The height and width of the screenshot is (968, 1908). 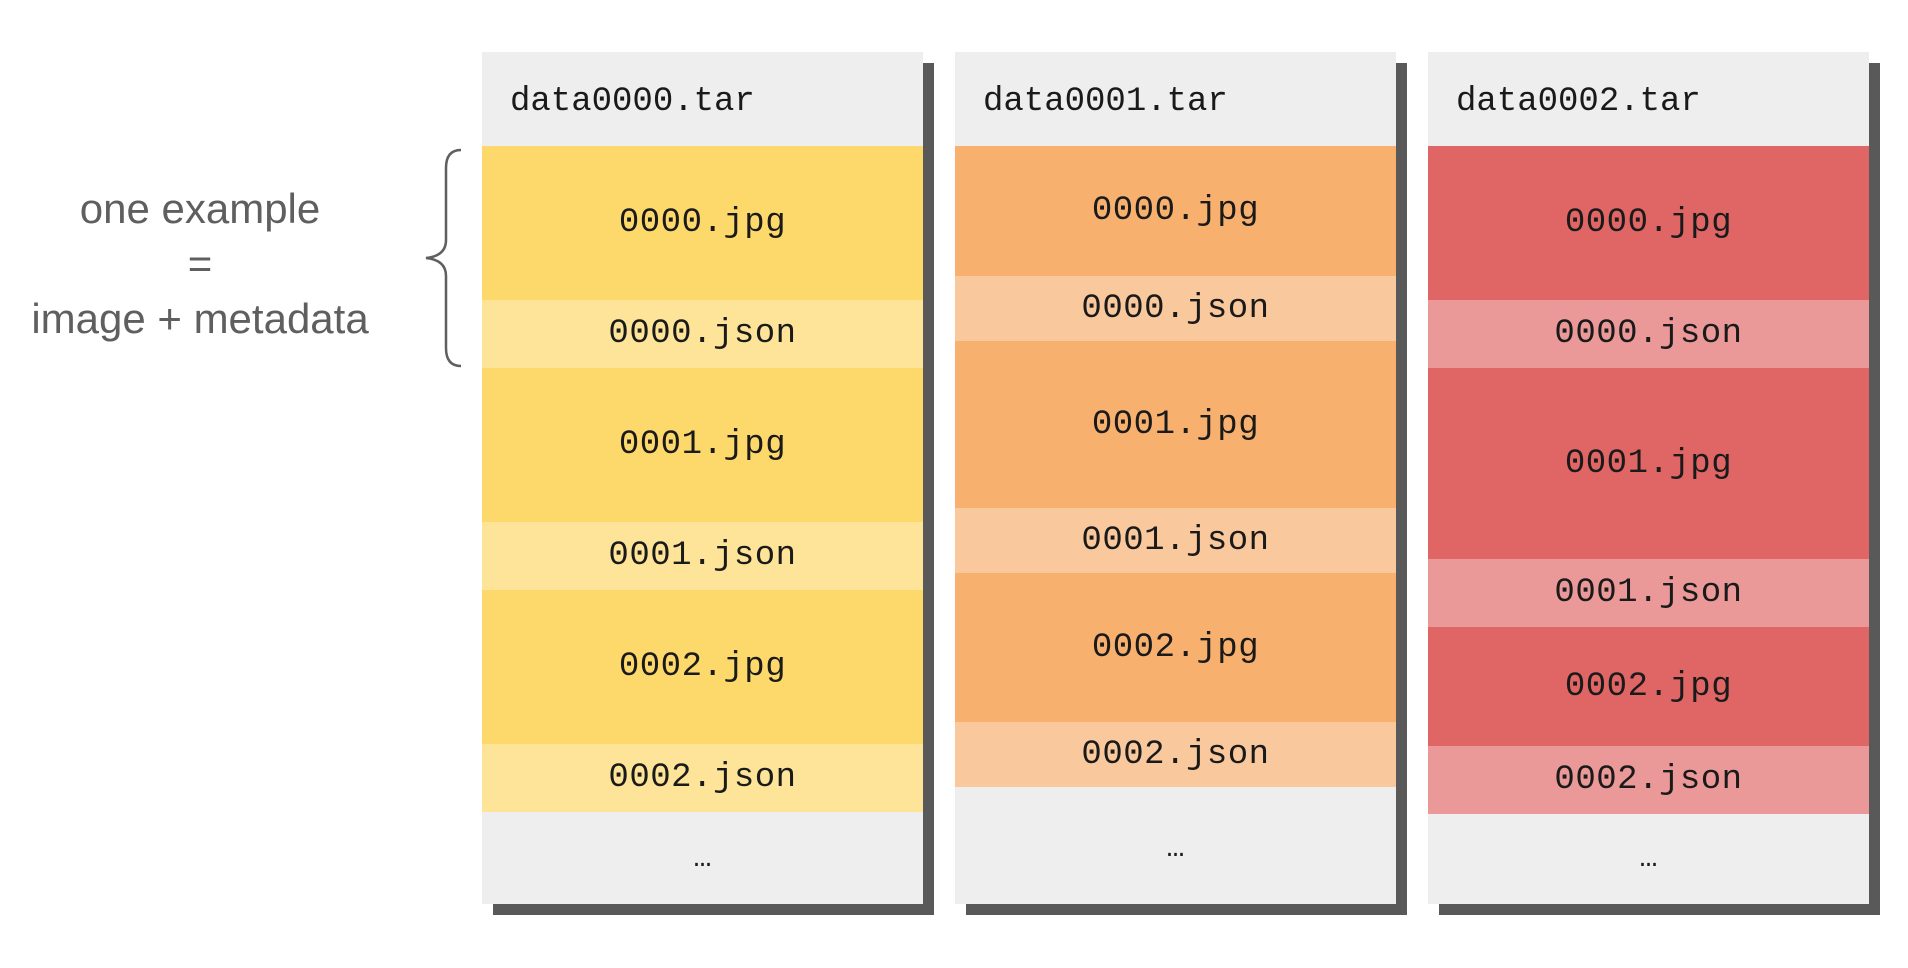 What do you see at coordinates (443, 258) in the screenshot?
I see `curly-brace-icon` at bounding box center [443, 258].